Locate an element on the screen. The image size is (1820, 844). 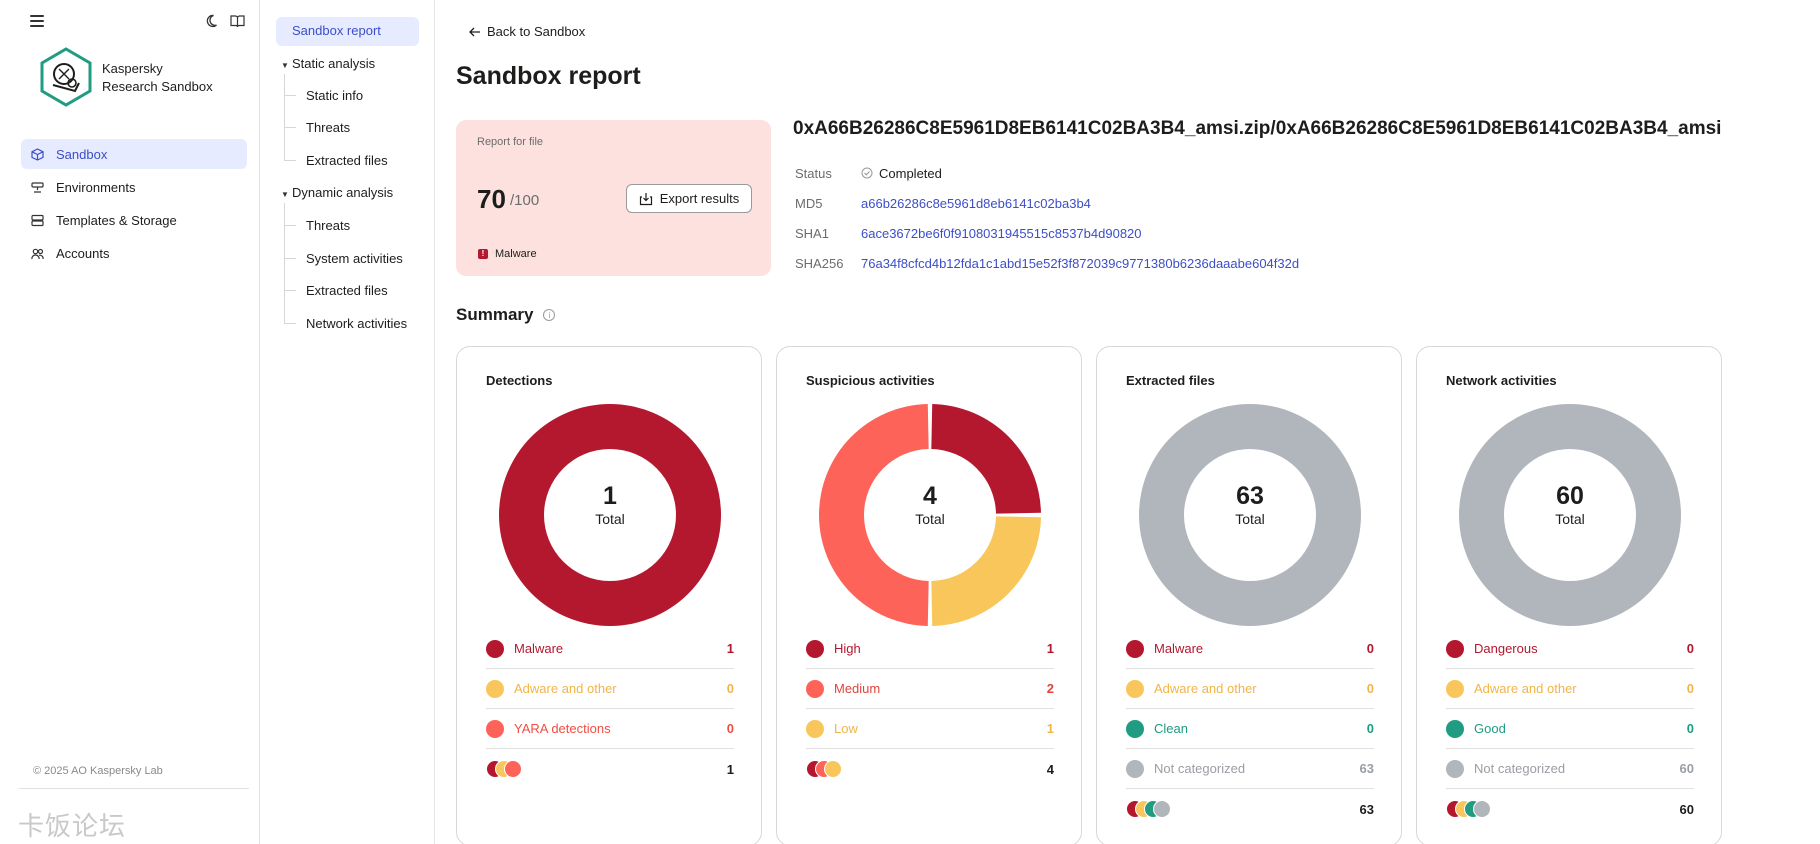
card-title: Suspicious activities is located at coordinates (870, 380).